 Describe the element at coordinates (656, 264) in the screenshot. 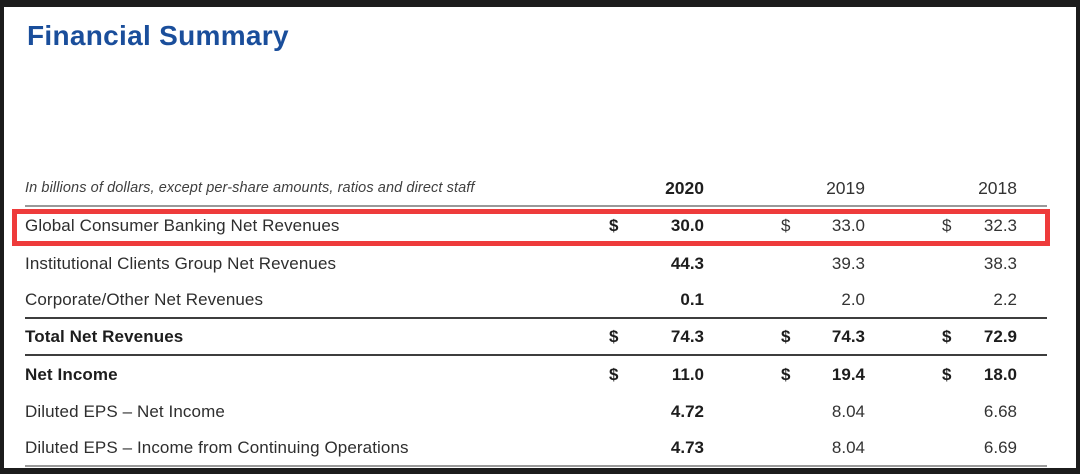

I see `value-cell-2020: 44.3` at that location.